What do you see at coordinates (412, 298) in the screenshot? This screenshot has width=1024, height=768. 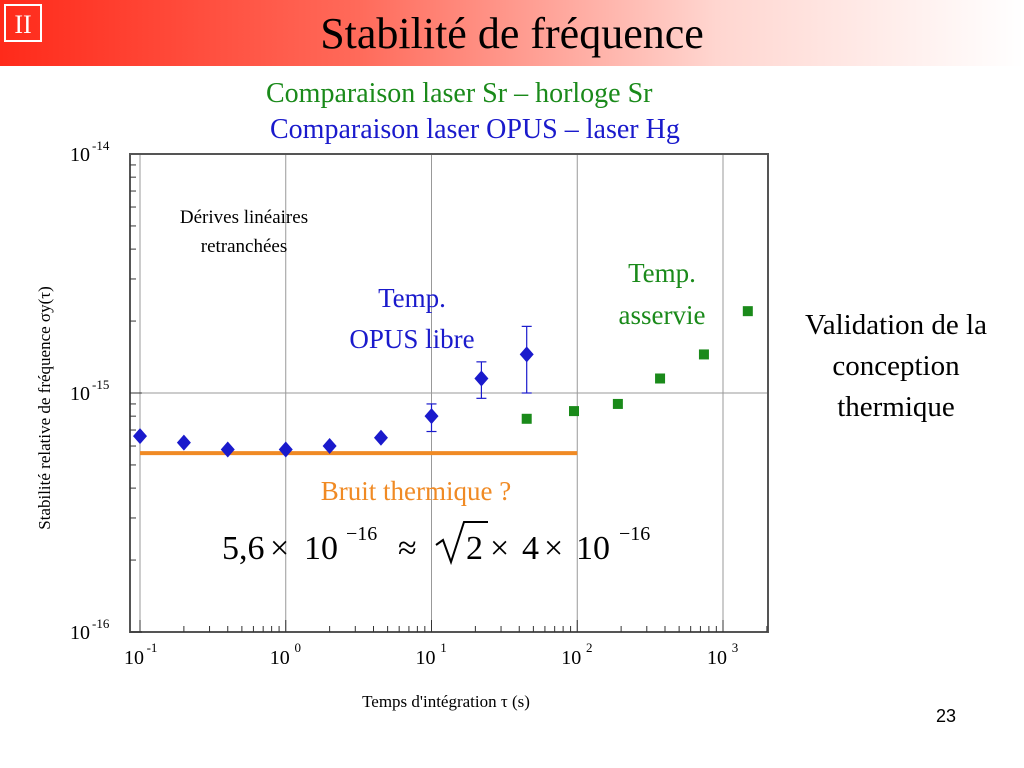 I see `opus-label-line: Temp.` at bounding box center [412, 298].